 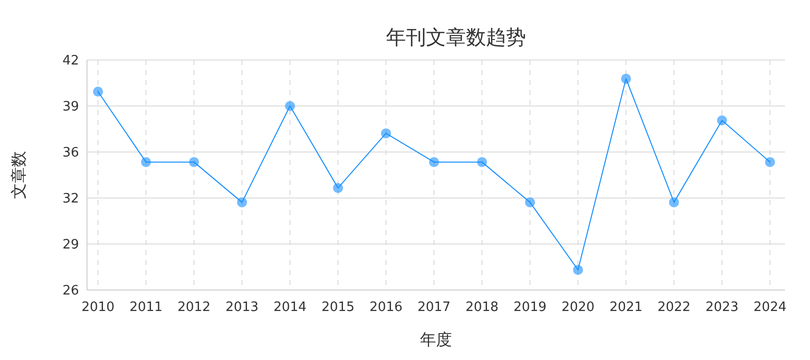 I want to click on y-tick-label: 29, so click(x=70, y=245).